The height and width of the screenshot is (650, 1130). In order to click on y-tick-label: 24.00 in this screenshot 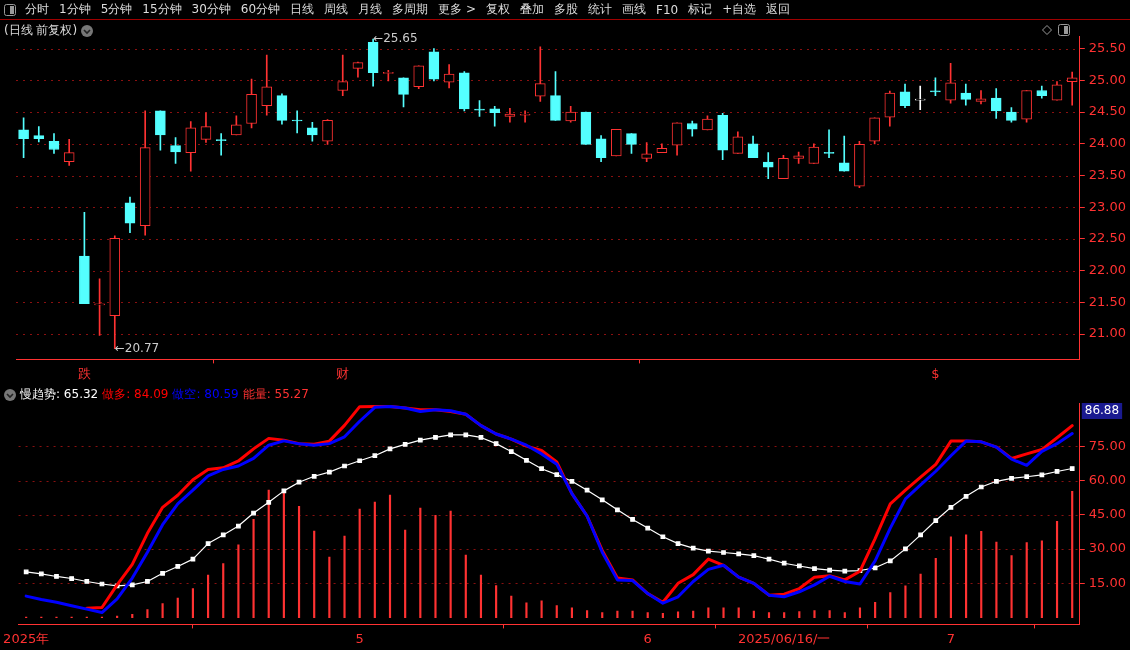, I will do `click(1107, 143)`.